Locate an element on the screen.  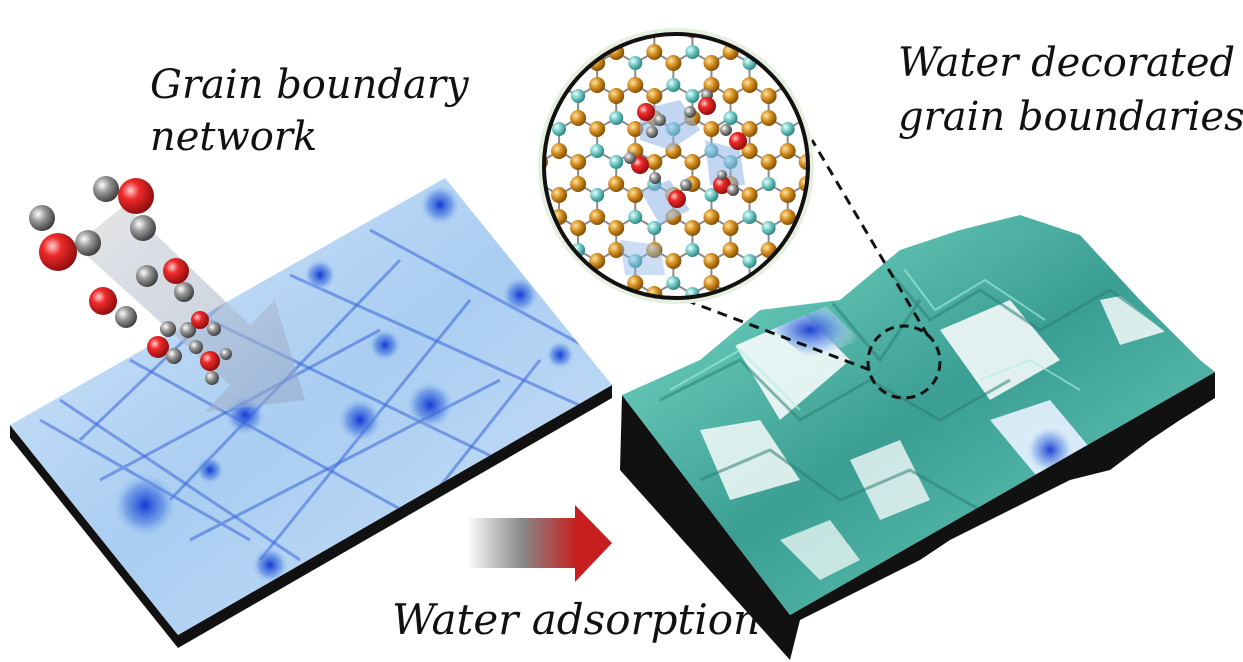
bottom-caption: Water adsorption is located at coordinates (576, 620).